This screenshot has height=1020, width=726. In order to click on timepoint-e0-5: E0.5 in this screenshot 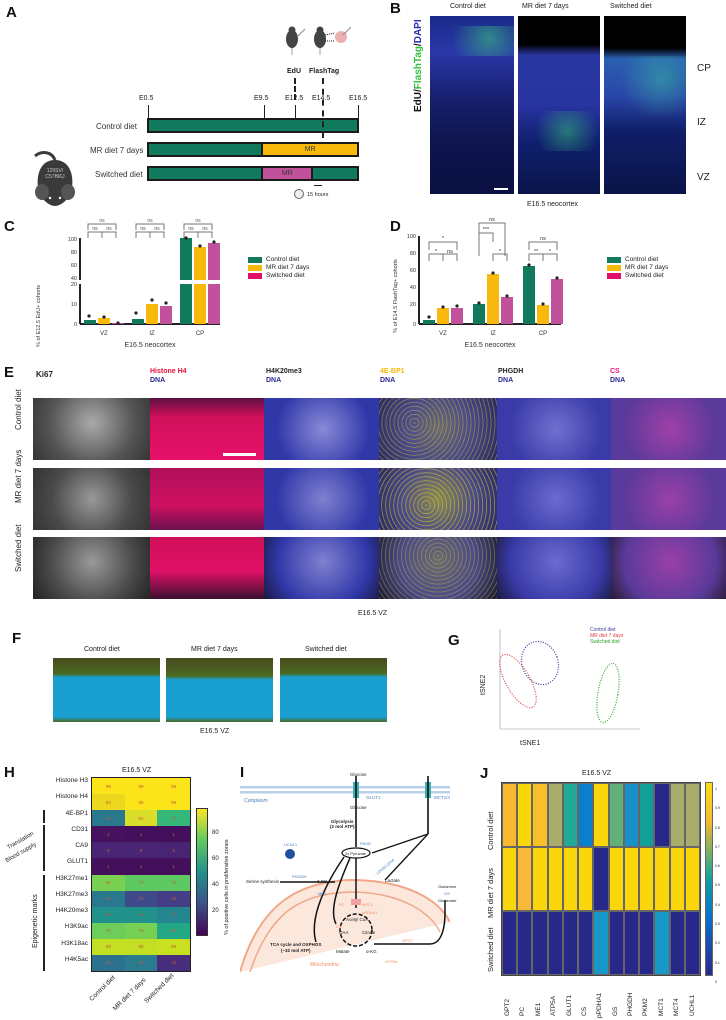, I will do `click(146, 98)`.